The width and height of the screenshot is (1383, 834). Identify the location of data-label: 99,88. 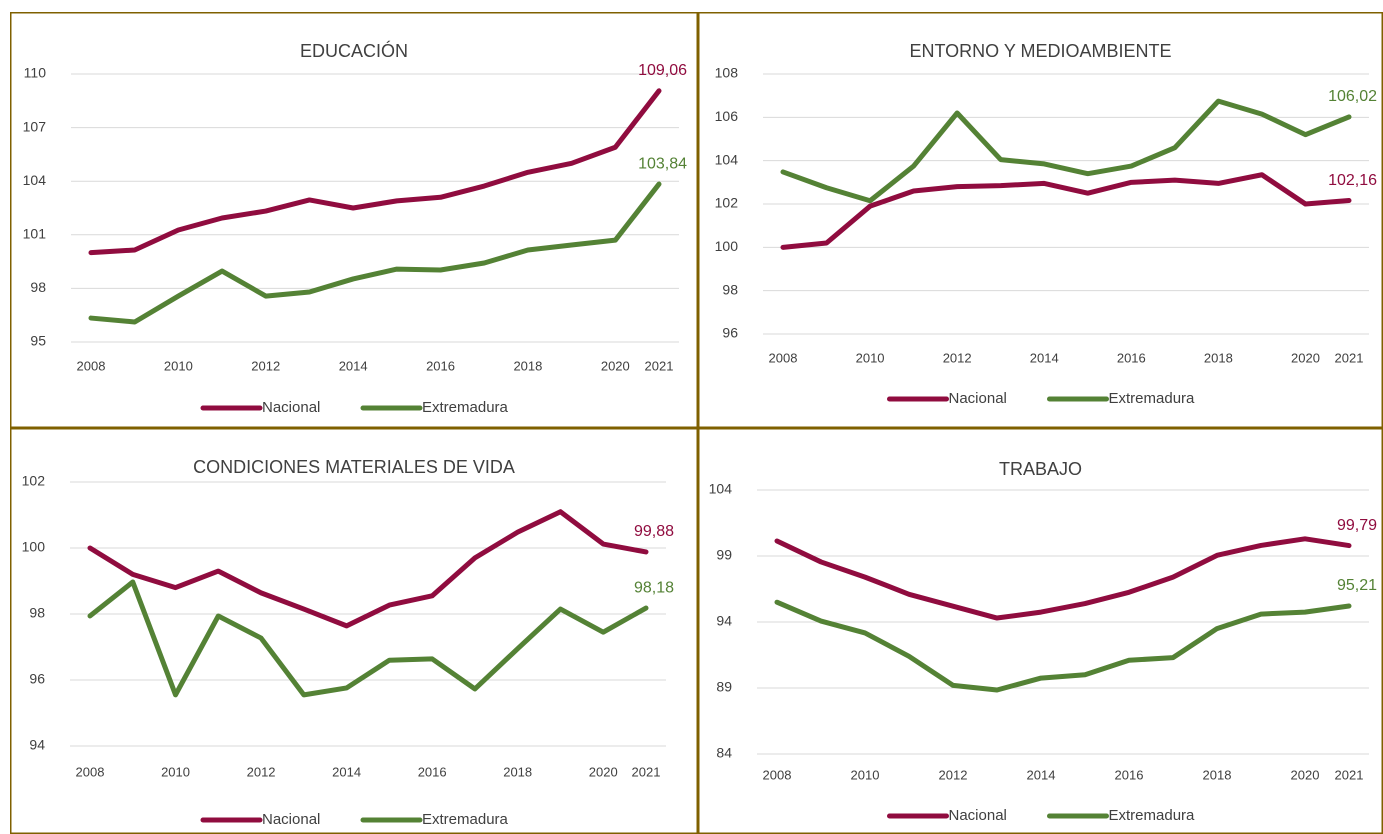
(654, 531).